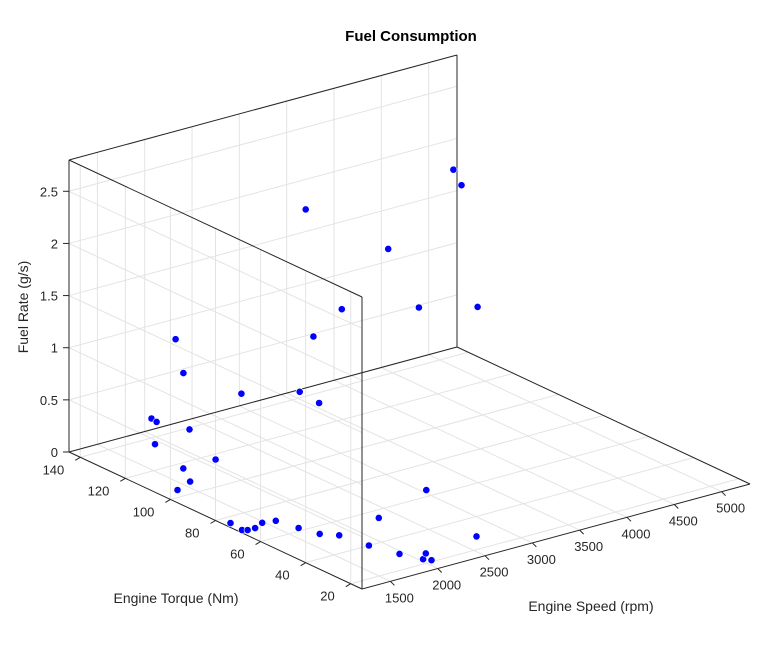 The height and width of the screenshot is (647, 783). What do you see at coordinates (192, 533) in the screenshot?
I see `y-tick-label: 80` at bounding box center [192, 533].